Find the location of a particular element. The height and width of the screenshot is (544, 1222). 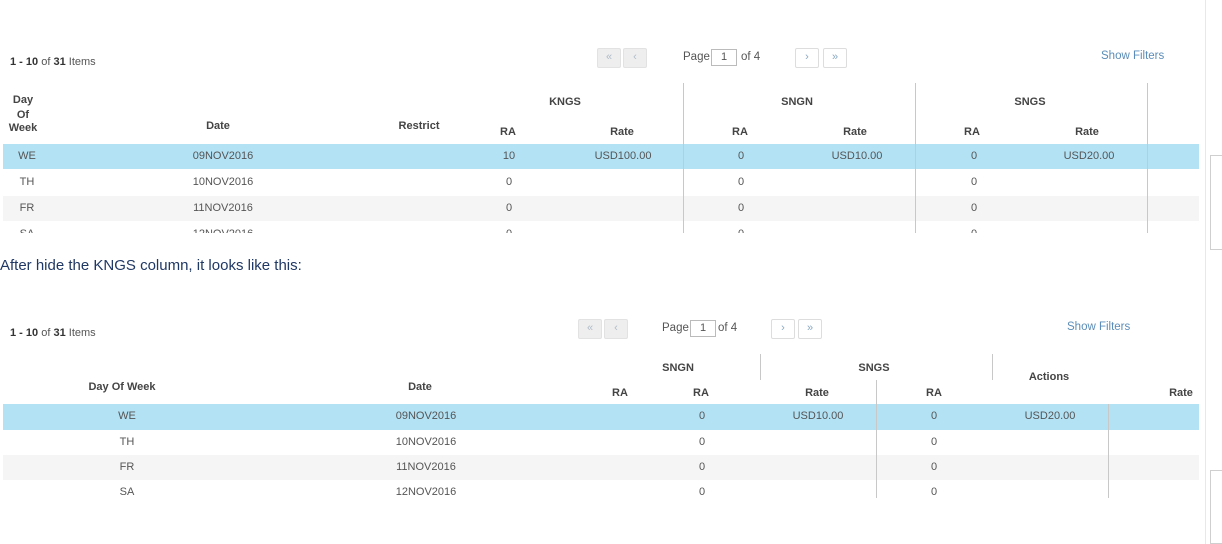

table-row: SA 12NOV2016 0 0 is located at coordinates (601, 489).